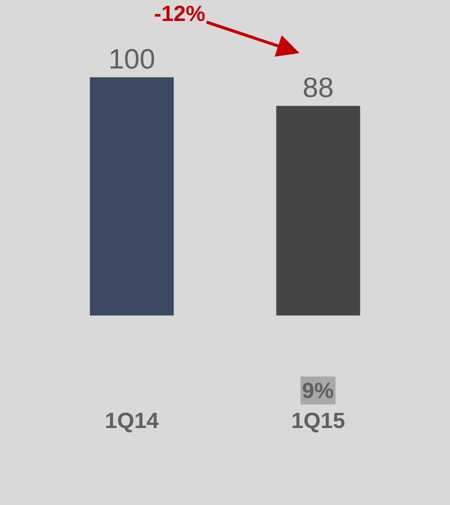 Image resolution: width=450 pixels, height=505 pixels. I want to click on data-label: 100, so click(132, 58).